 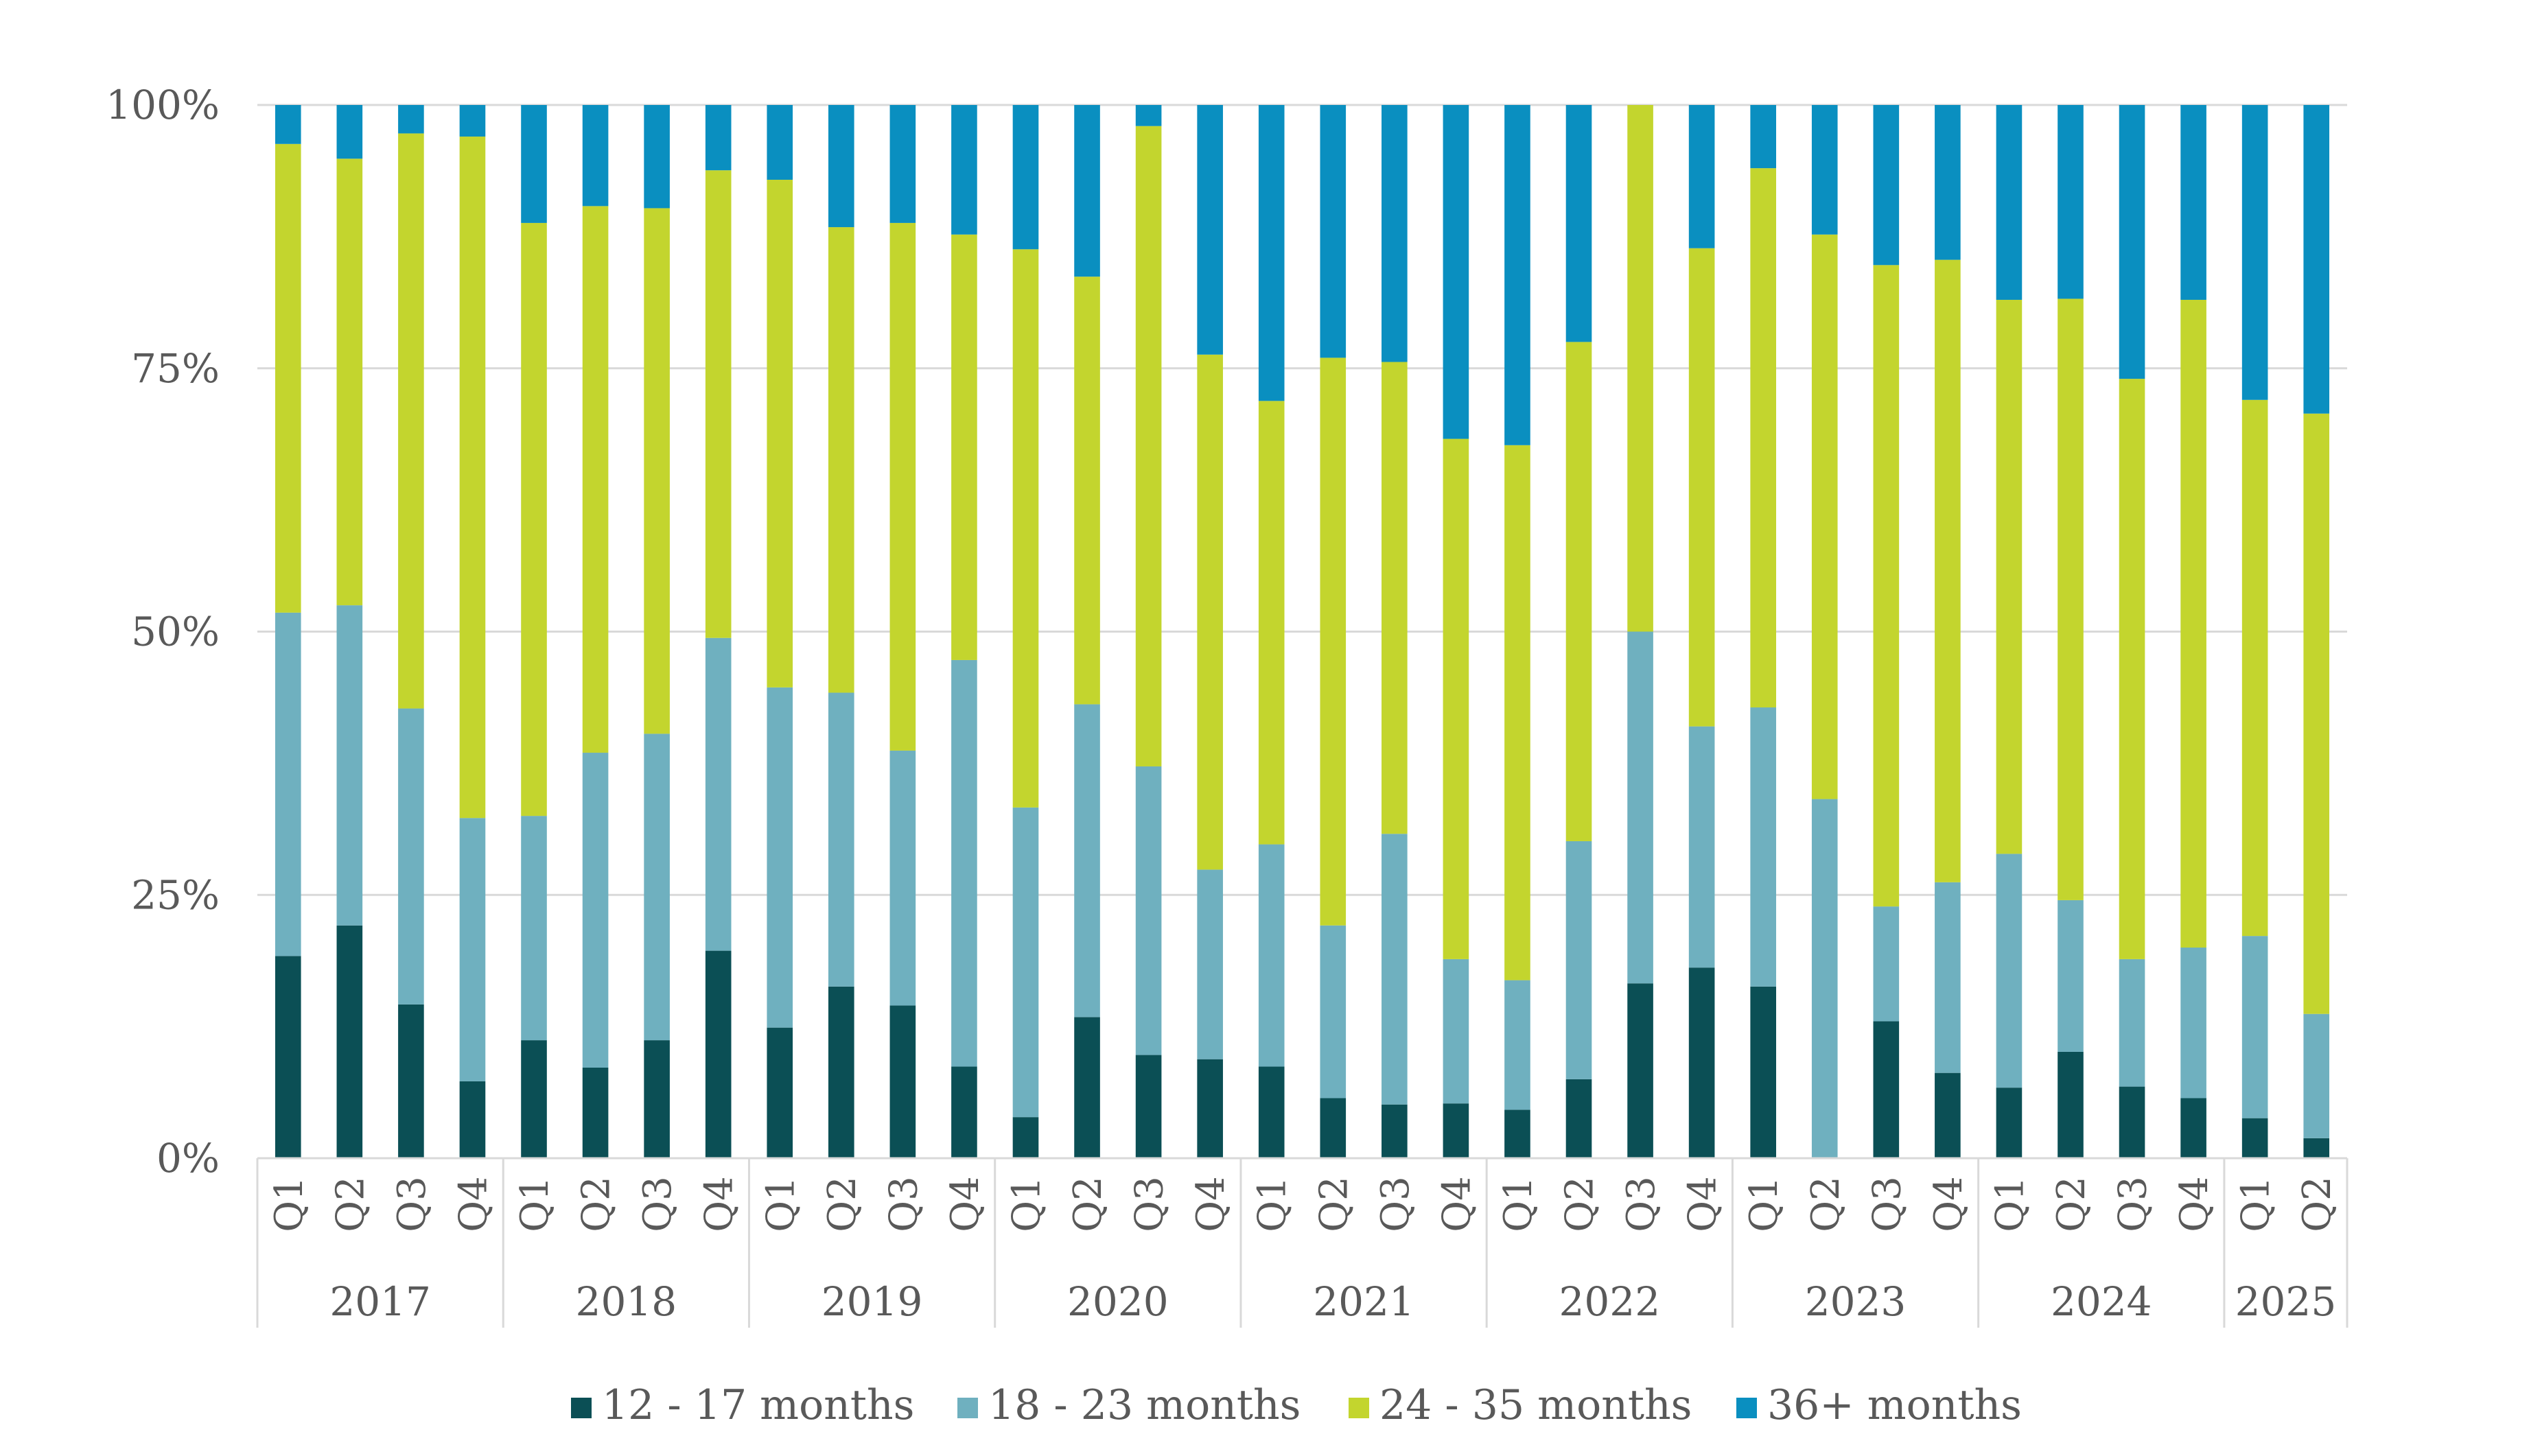 I want to click on y-tick-label: 0%, so click(x=188, y=1158).